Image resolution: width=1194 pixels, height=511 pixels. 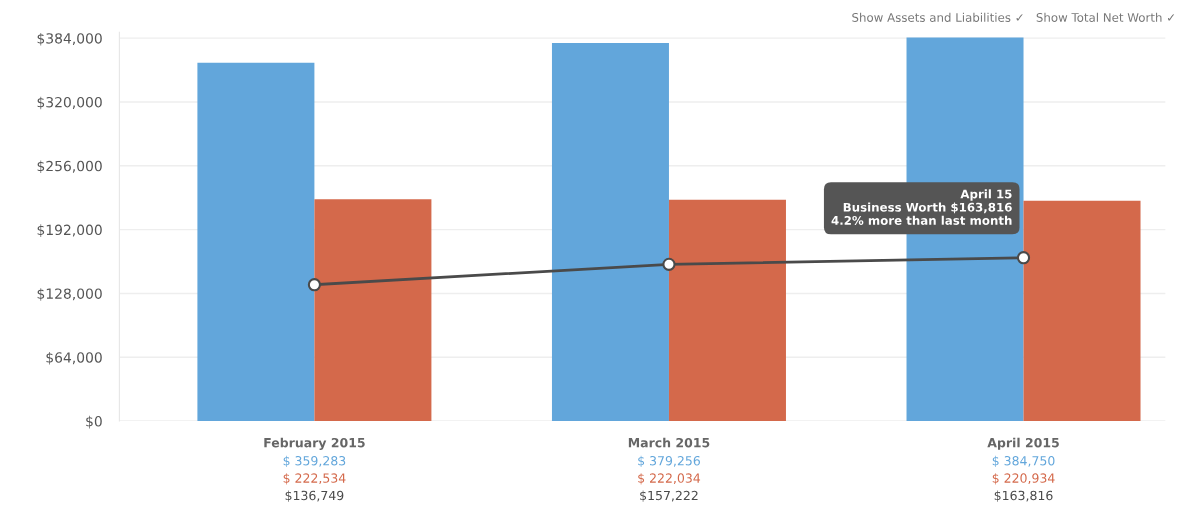 What do you see at coordinates (69, 167) in the screenshot?
I see `y-tick-label: $256,000` at bounding box center [69, 167].